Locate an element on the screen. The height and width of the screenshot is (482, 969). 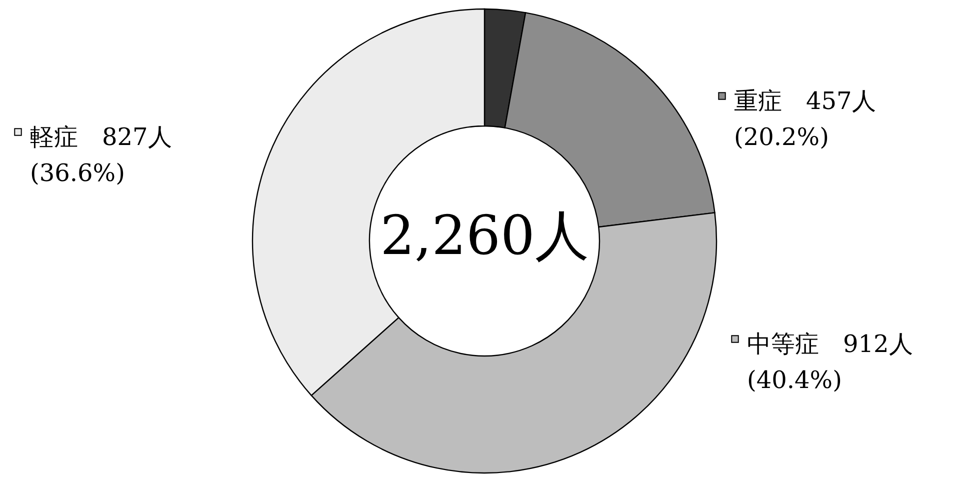
legend-label: 重症 457人 (20.2%) is located at coordinates (805, 119).